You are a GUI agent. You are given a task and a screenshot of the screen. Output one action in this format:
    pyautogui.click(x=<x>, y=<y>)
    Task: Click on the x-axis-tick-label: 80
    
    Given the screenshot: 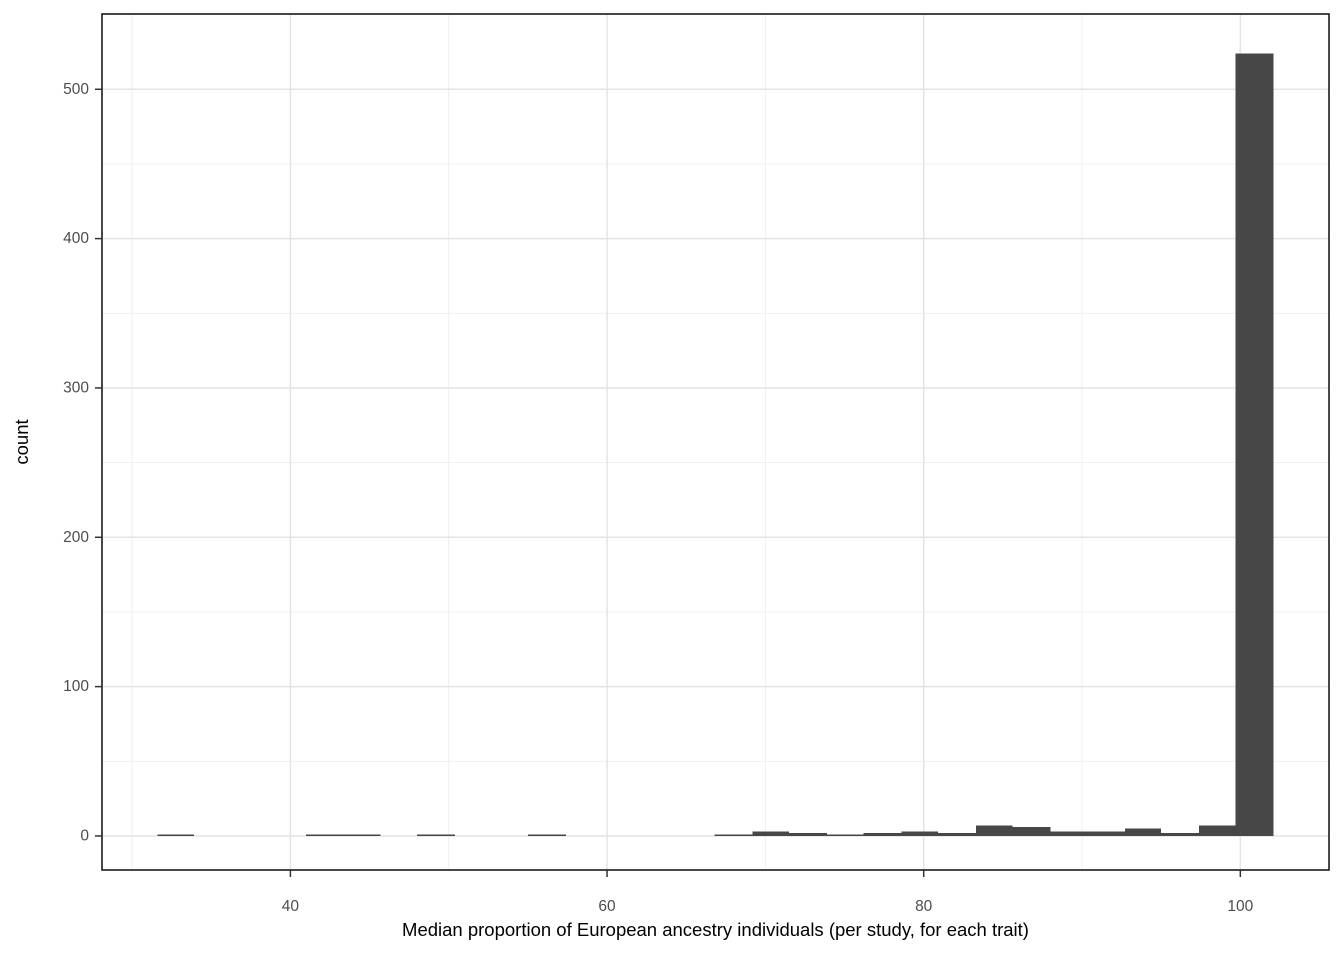 What is the action you would take?
    pyautogui.click(x=924, y=906)
    